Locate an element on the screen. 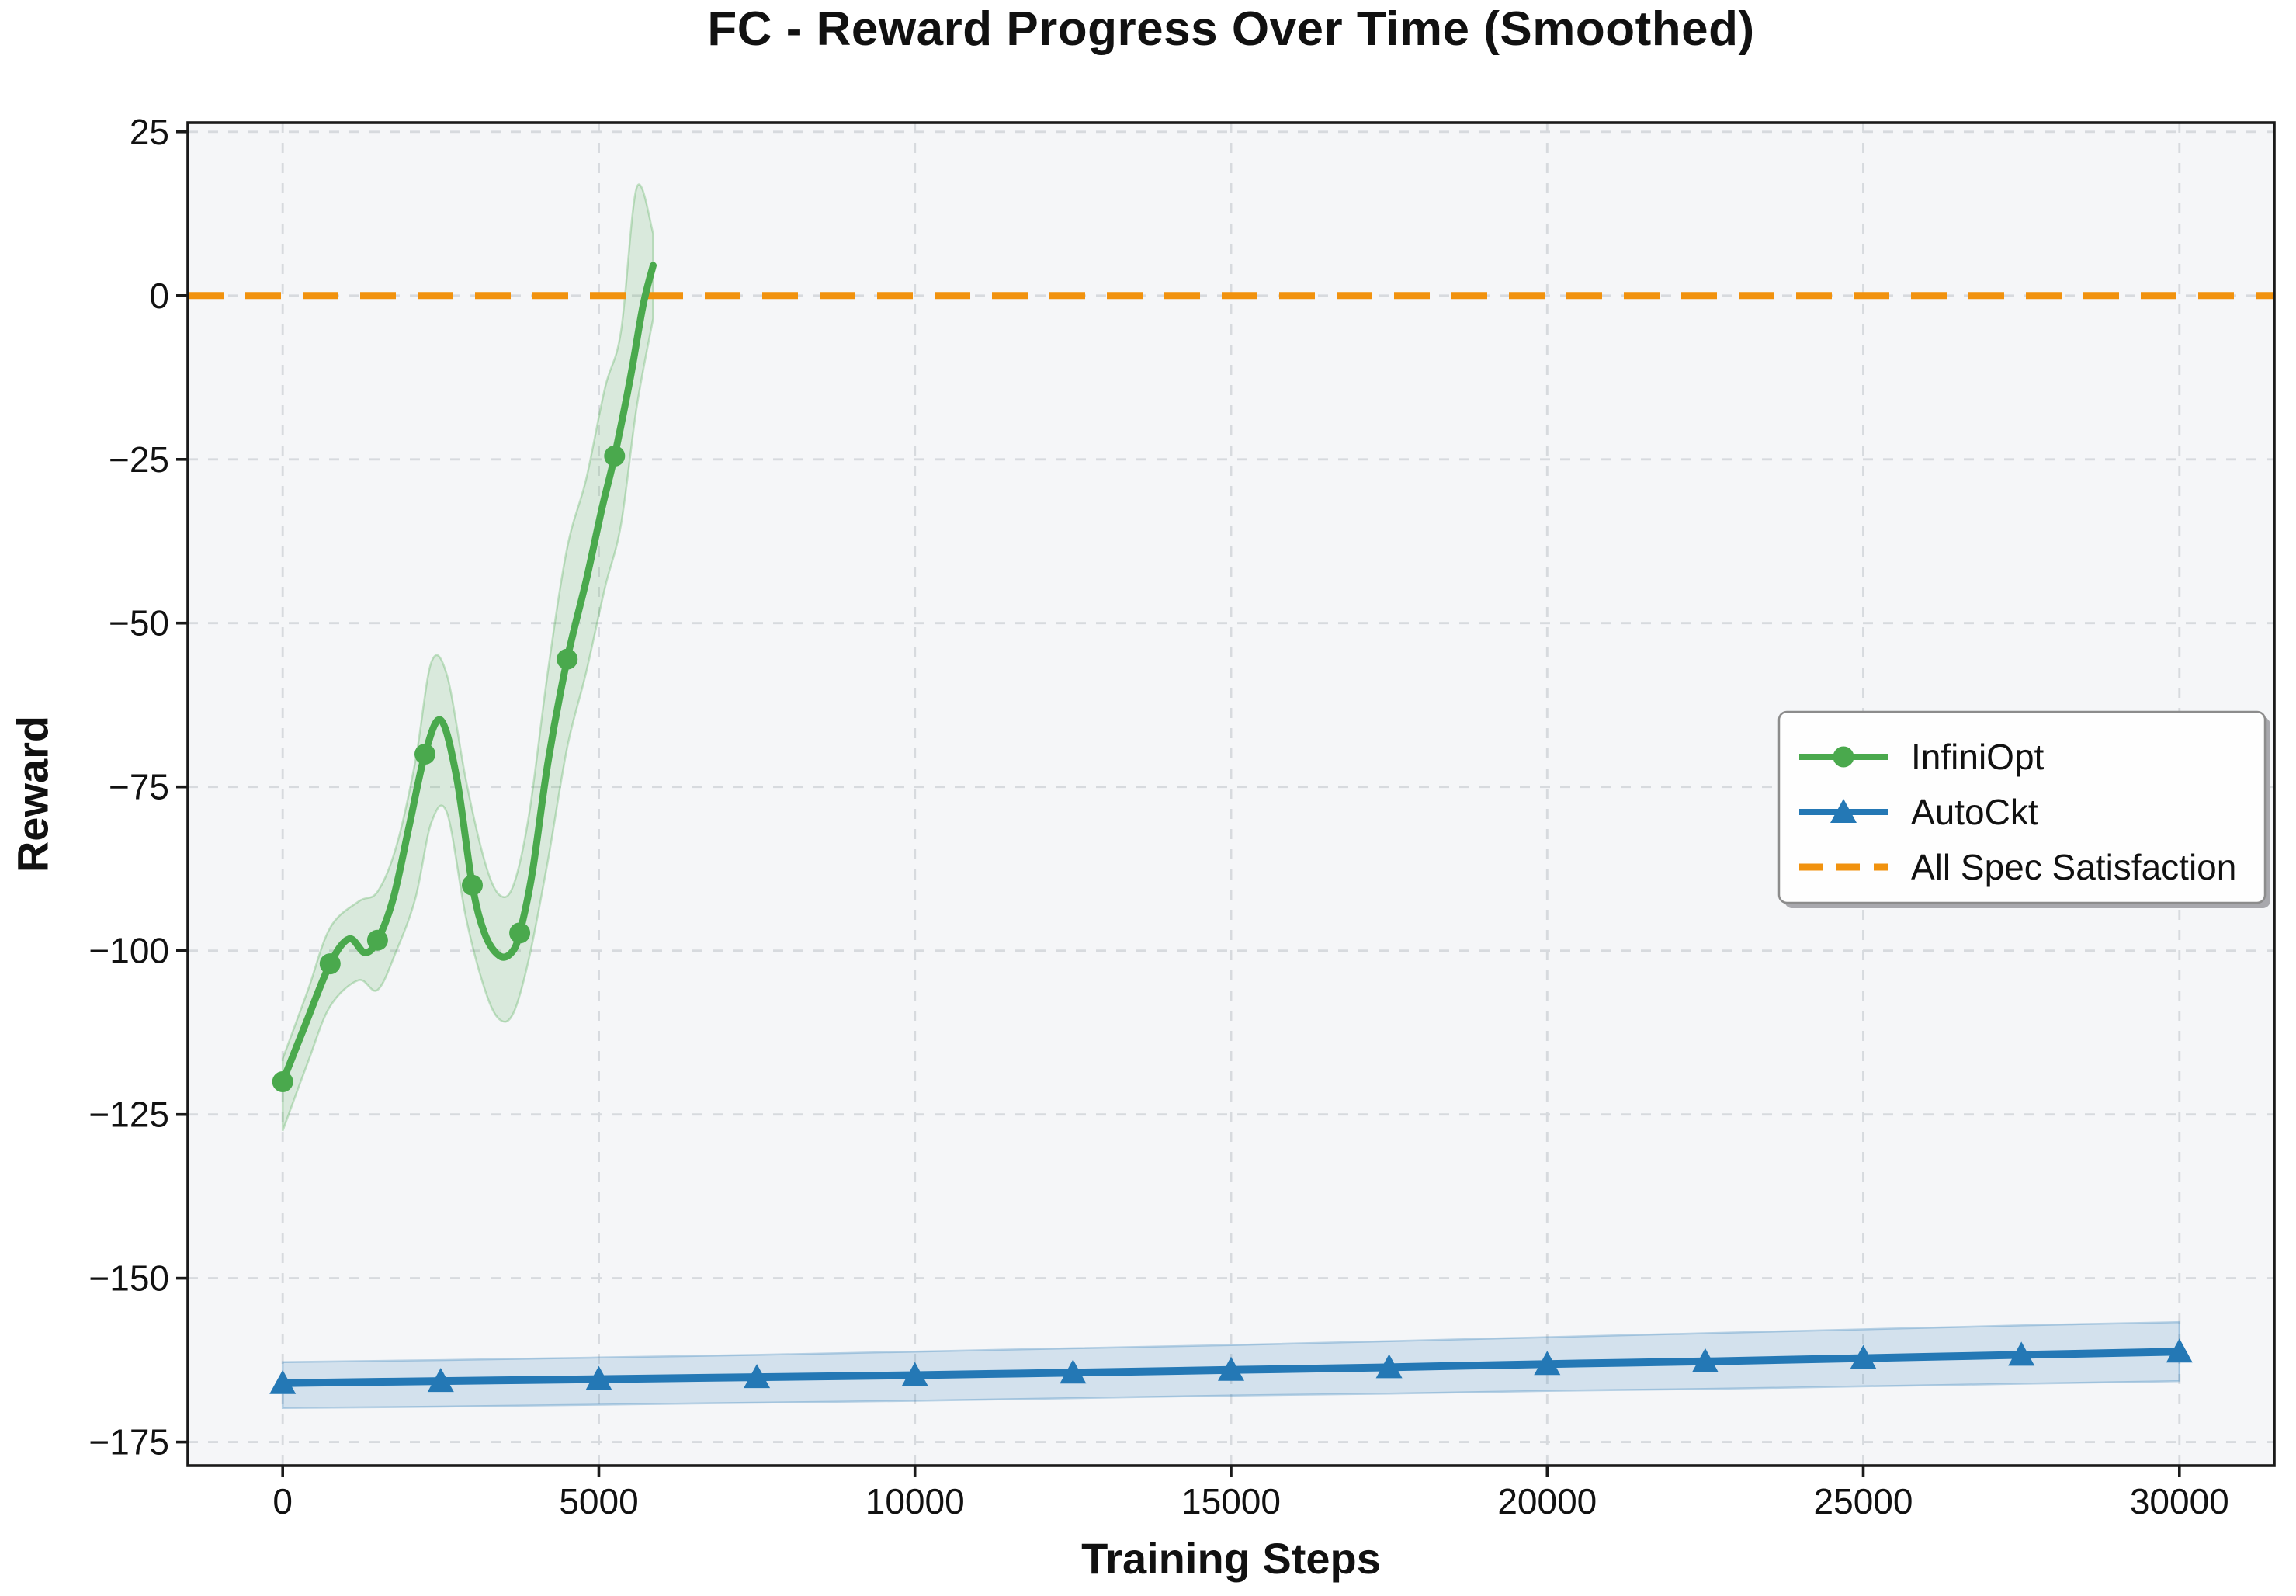 The height and width of the screenshot is (1596, 2296). x-tick-label: 5000 is located at coordinates (598, 1501).